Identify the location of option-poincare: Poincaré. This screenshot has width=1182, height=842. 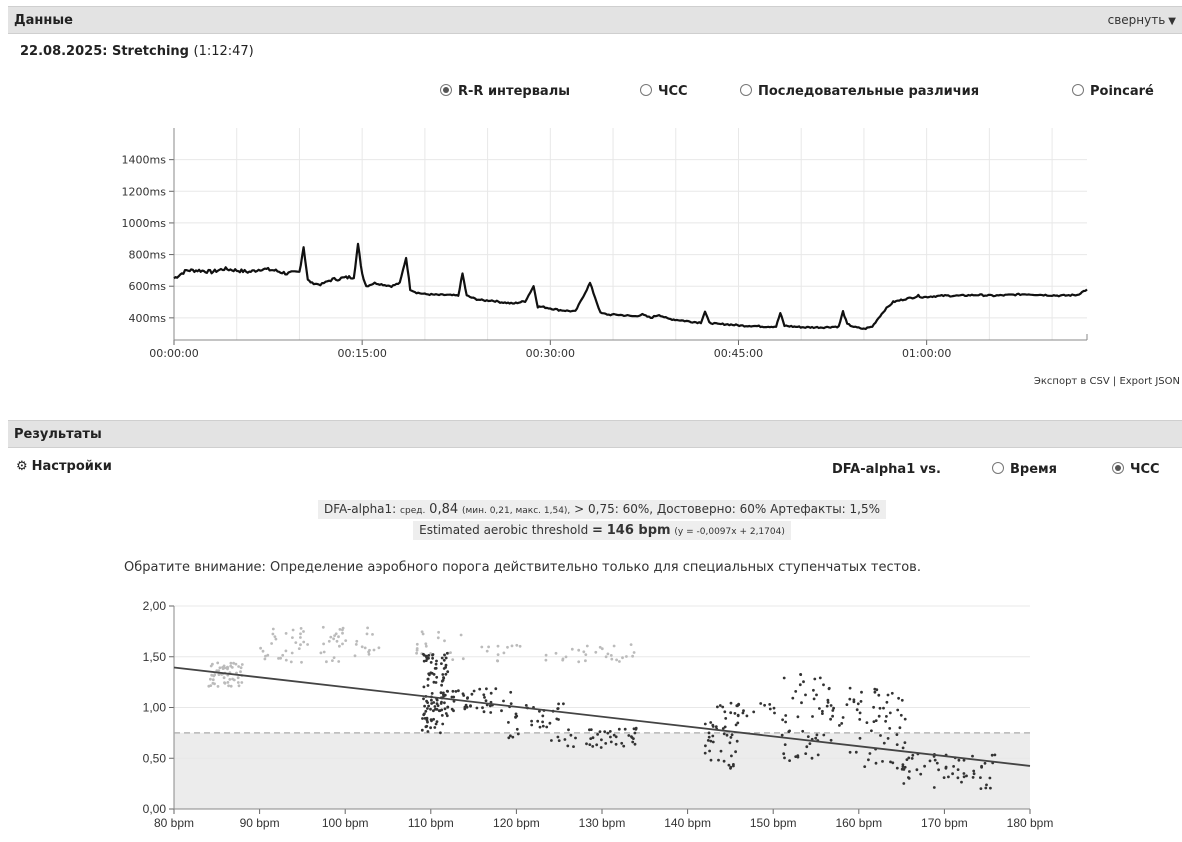
(1113, 91).